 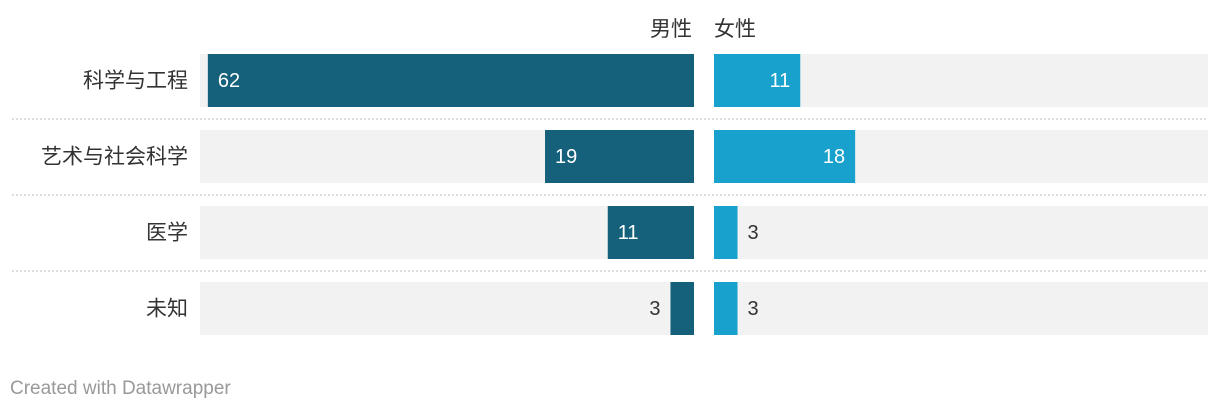 What do you see at coordinates (566, 157) in the screenshot?
I see `value-label: 19` at bounding box center [566, 157].